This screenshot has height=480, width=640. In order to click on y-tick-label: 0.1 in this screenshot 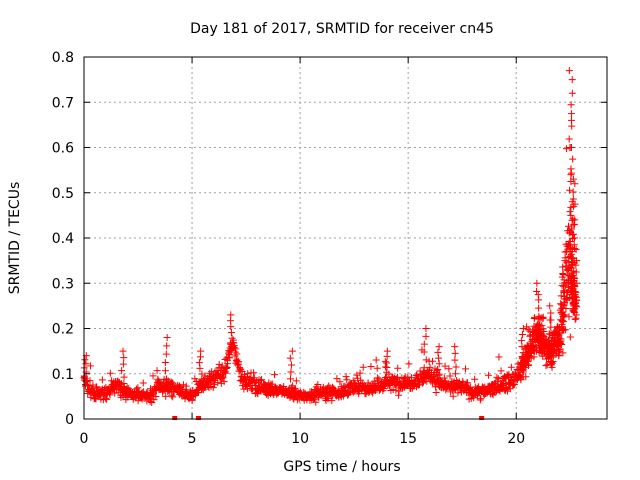, I will do `click(63, 375)`.